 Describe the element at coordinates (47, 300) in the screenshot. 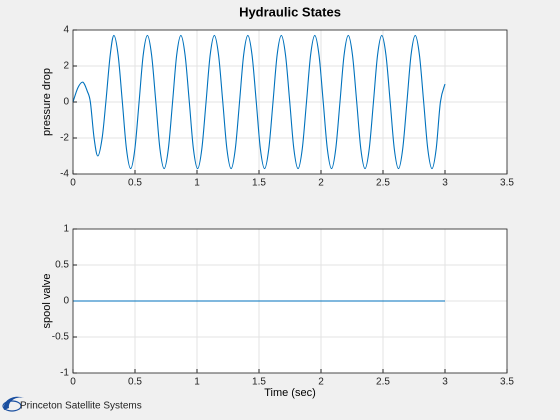

I see `y-axis-label: spool valve` at that location.